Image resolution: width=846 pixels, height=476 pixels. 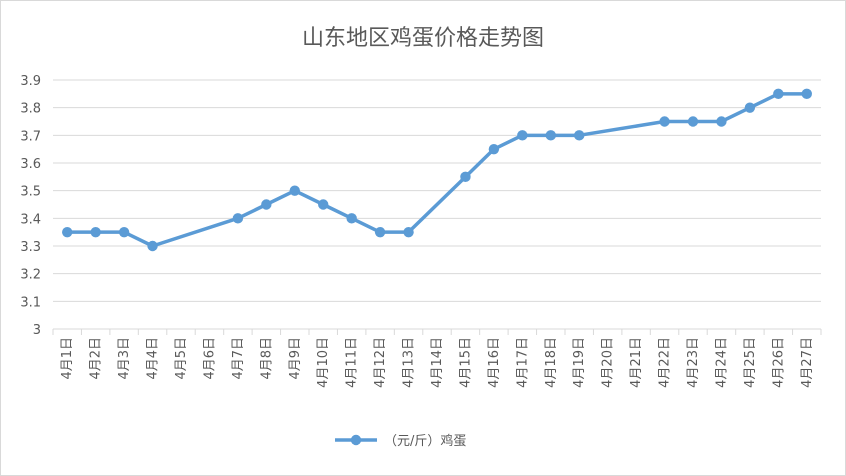 I want to click on legend: （元/斤）鸡蛋, so click(x=400, y=441).